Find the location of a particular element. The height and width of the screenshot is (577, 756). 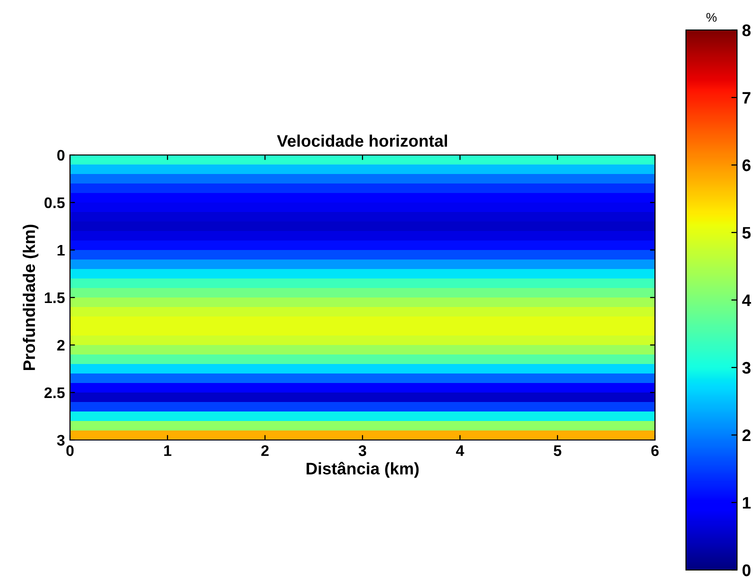

x-tick-label: 1 is located at coordinates (168, 450).